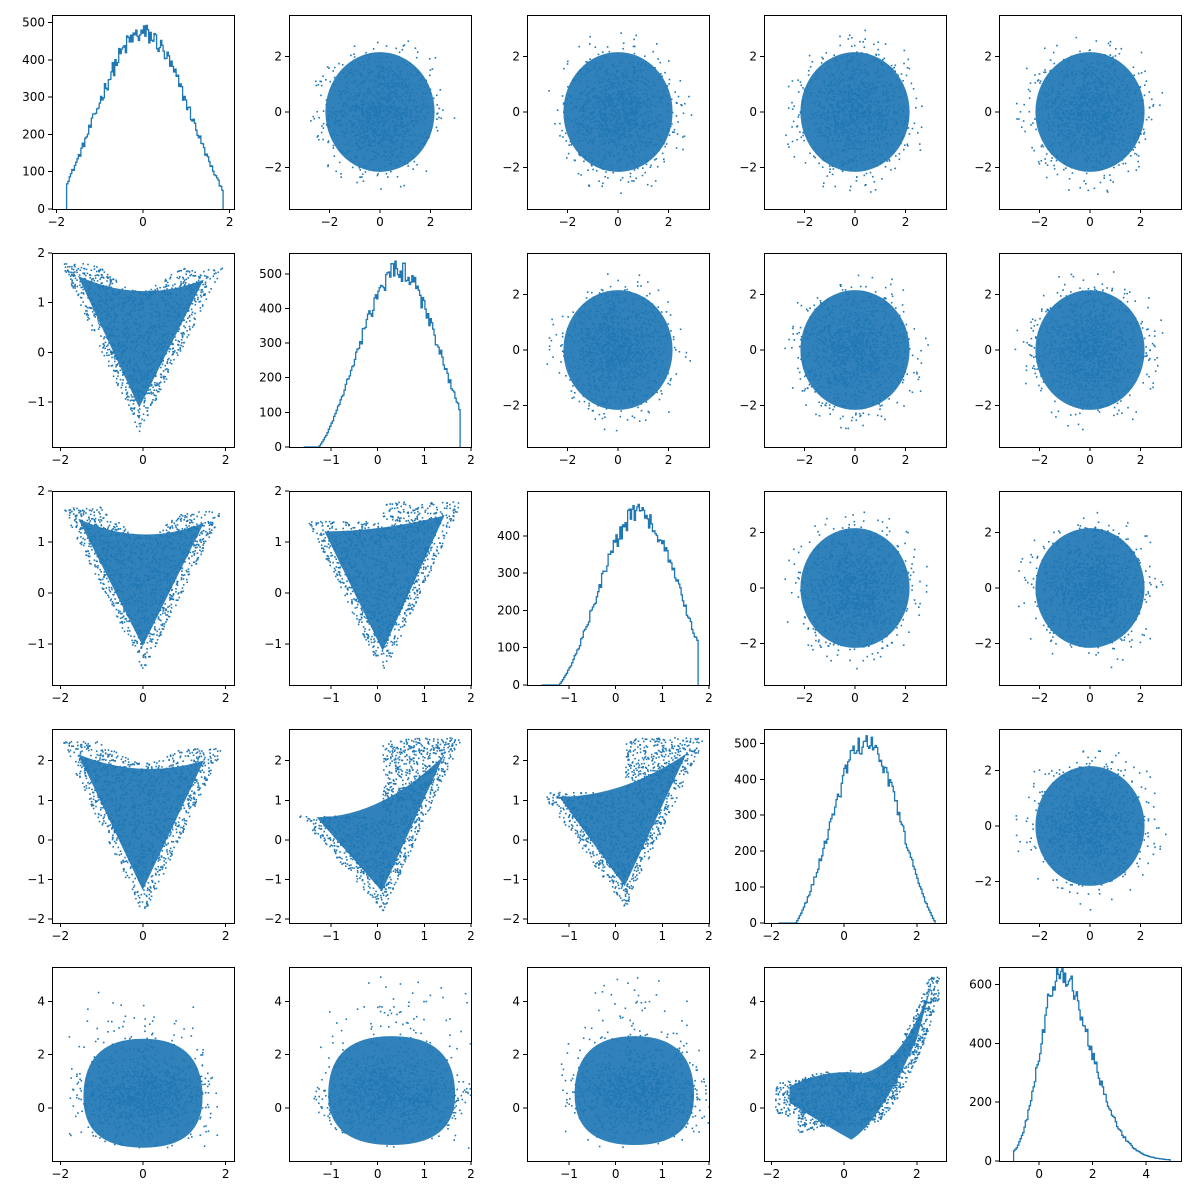  Describe the element at coordinates (33, 60) in the screenshot. I see `y-tick-label: 400` at that location.